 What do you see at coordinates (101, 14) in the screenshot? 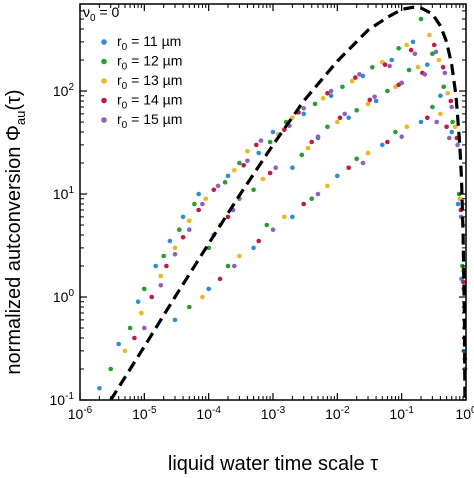
I see `corner-label: ν0 = 0` at bounding box center [101, 14].